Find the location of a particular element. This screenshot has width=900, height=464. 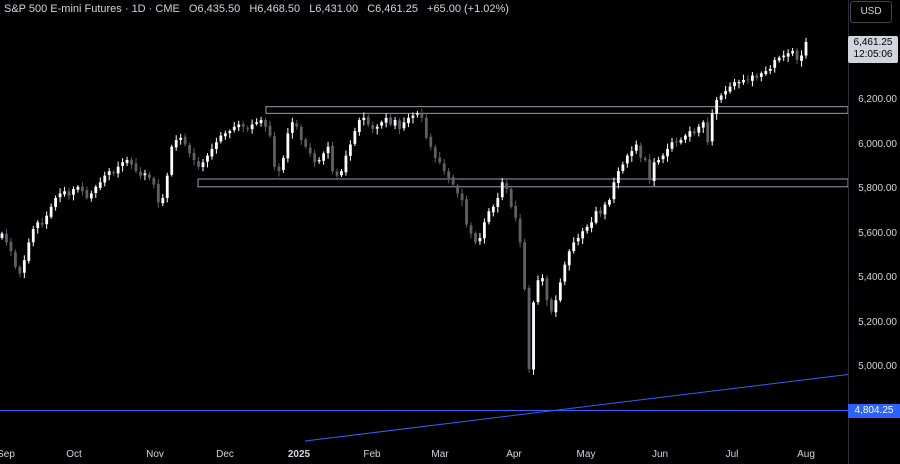

time-tick: Jul is located at coordinates (732, 454).